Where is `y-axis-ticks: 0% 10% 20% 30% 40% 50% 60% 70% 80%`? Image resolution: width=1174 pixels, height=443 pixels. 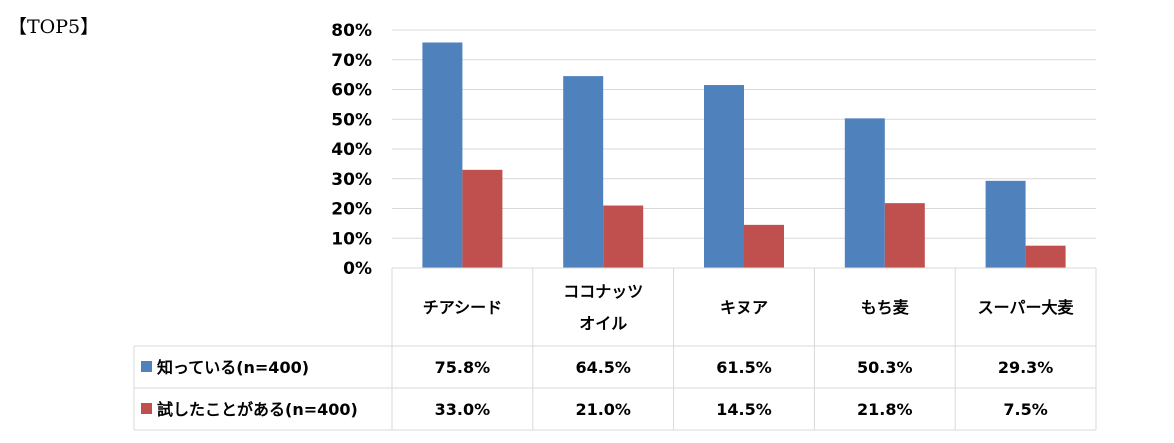
y-axis-ticks: 0% 10% 20% 30% 40% 50% 60% 70% 80% is located at coordinates (351, 150).